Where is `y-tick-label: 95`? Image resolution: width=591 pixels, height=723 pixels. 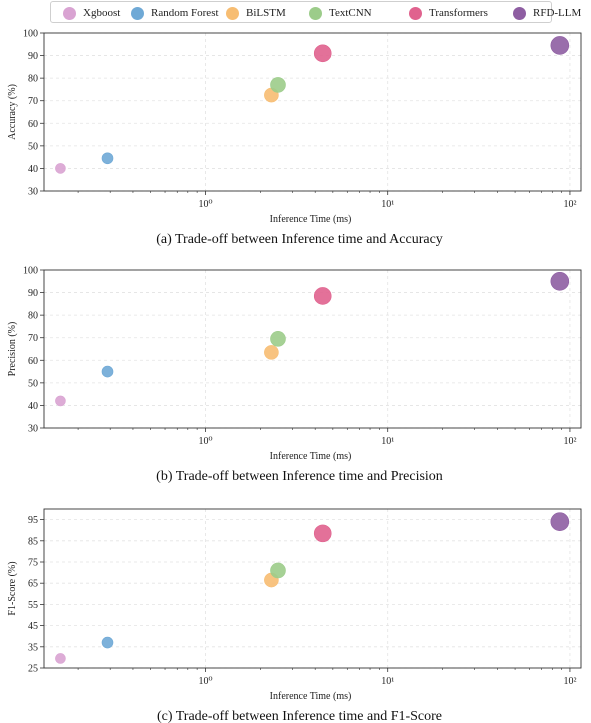
y-tick-label: 95 is located at coordinates (33, 520).